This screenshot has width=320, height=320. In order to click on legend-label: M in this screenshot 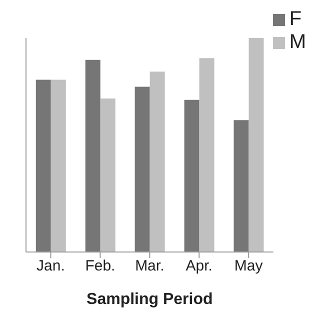, I will do `click(297, 42)`.